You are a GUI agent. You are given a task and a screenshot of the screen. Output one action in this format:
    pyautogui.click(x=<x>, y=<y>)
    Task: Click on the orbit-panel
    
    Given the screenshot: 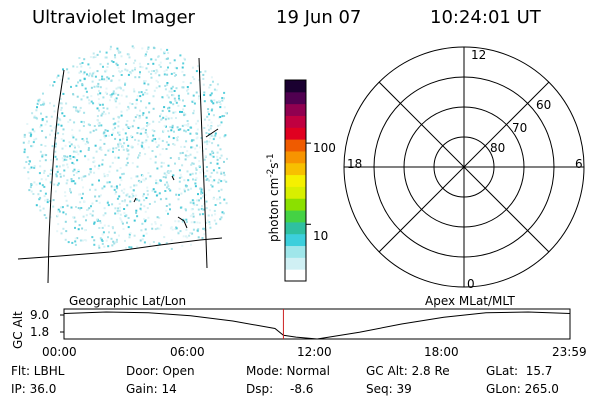 What is the action you would take?
    pyautogui.click(x=315, y=324)
    